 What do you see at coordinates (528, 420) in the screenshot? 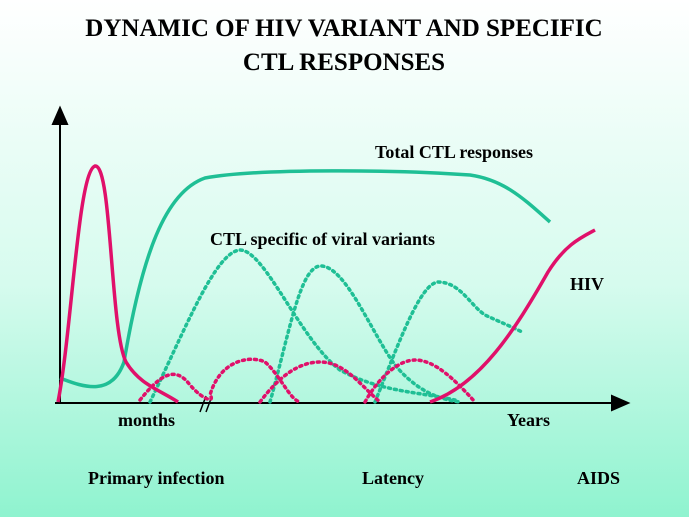
I see `axis-label: Years` at bounding box center [528, 420].